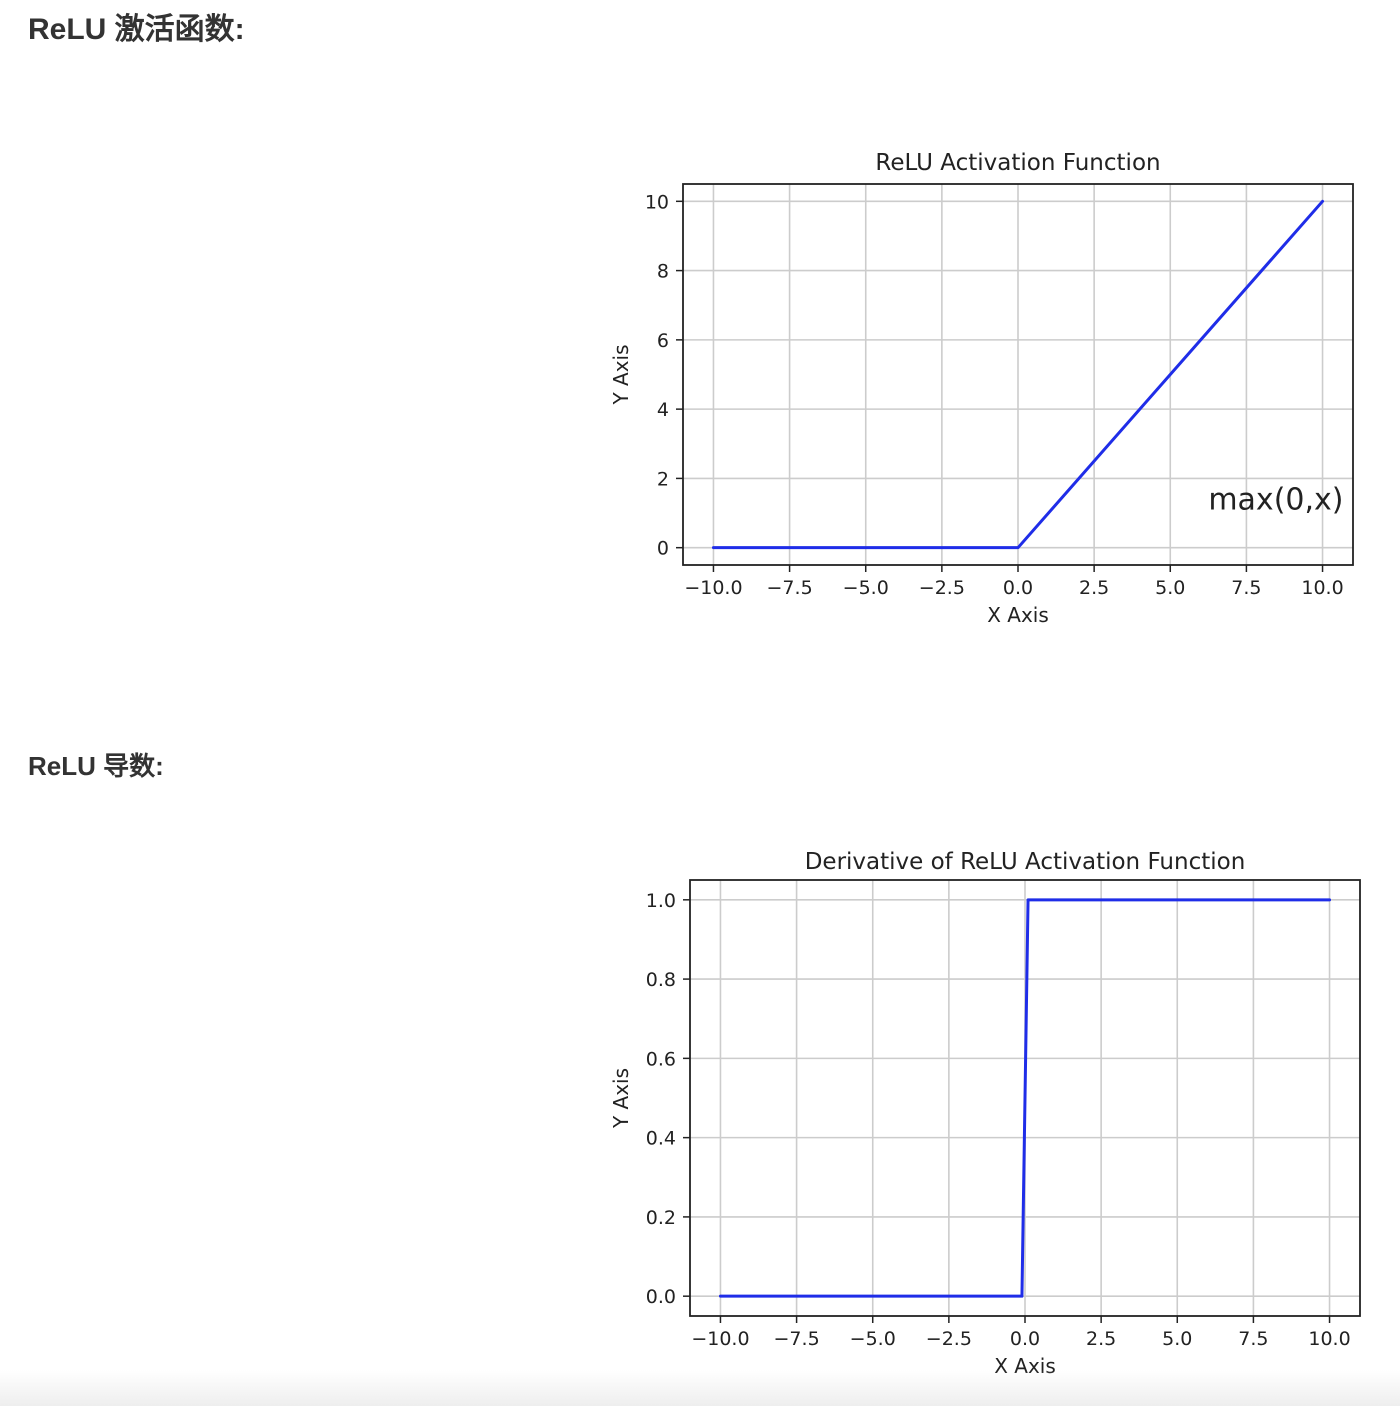  I want to click on chart-title: ReLU Activation Function, so click(1017, 163).